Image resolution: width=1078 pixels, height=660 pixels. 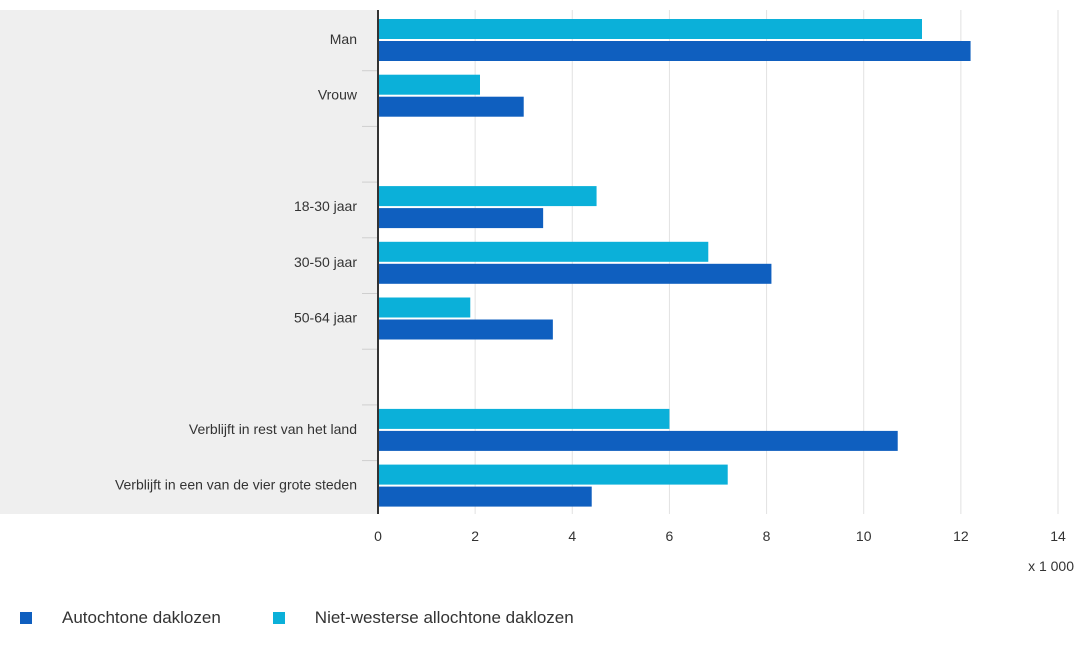 What do you see at coordinates (141, 617) in the screenshot?
I see `legend-label: Autochtone daklozen` at bounding box center [141, 617].